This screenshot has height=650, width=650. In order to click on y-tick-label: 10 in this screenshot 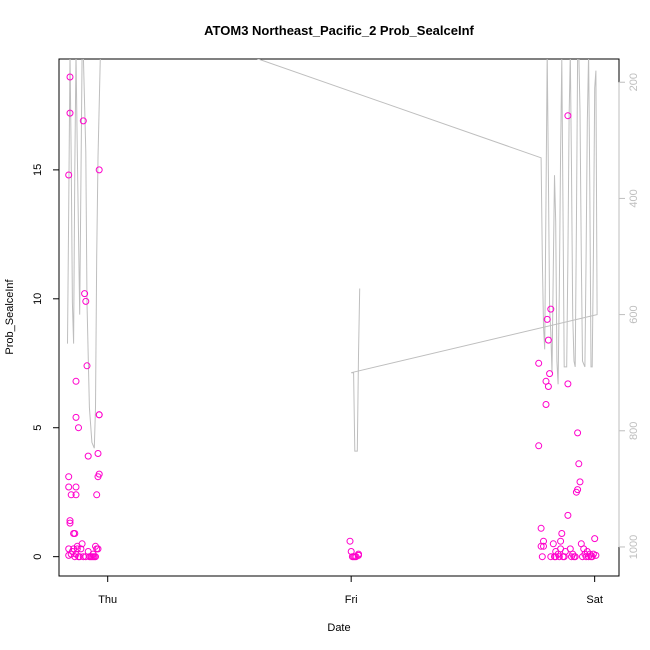, I will do `click(38, 299)`.